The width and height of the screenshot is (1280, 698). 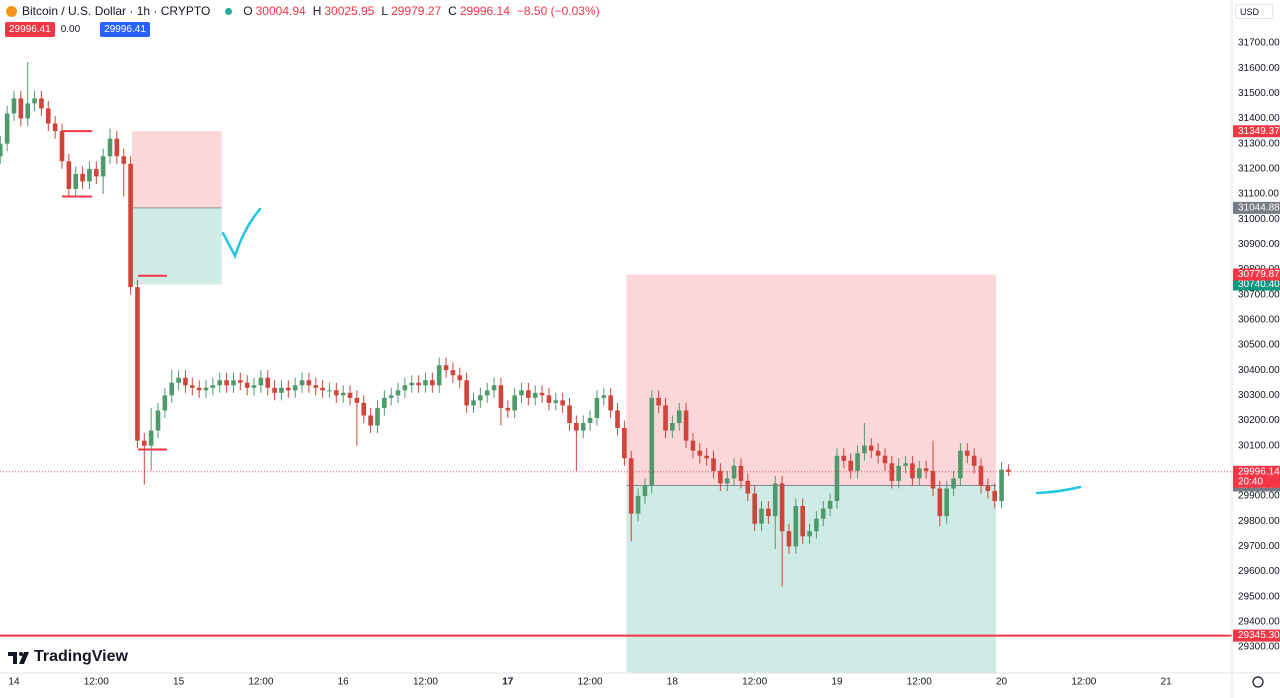 What do you see at coordinates (1259, 168) in the screenshot?
I see `y-tick-label: 31200.00` at bounding box center [1259, 168].